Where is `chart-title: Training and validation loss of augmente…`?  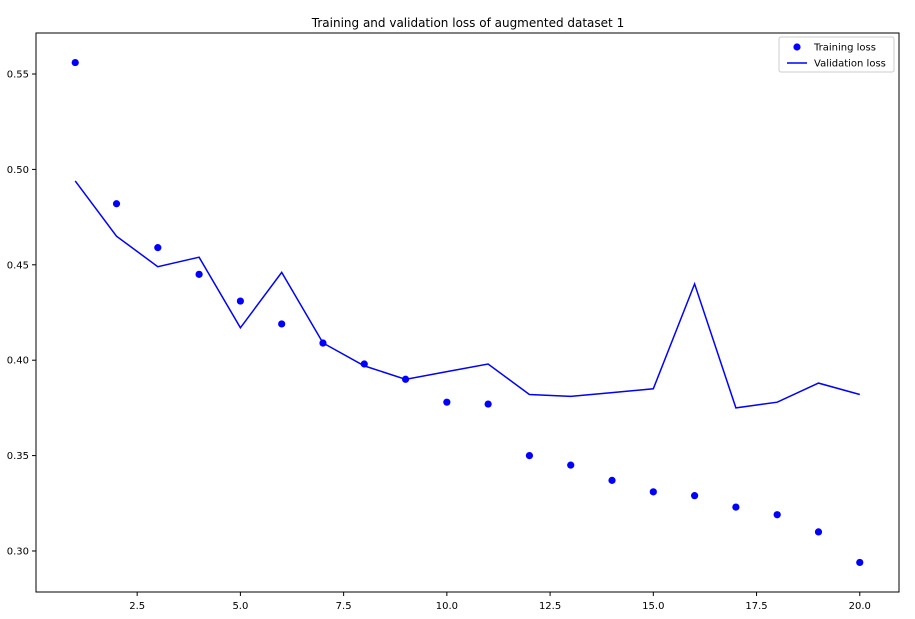
chart-title: Training and validation loss of augmente… is located at coordinates (467, 23).